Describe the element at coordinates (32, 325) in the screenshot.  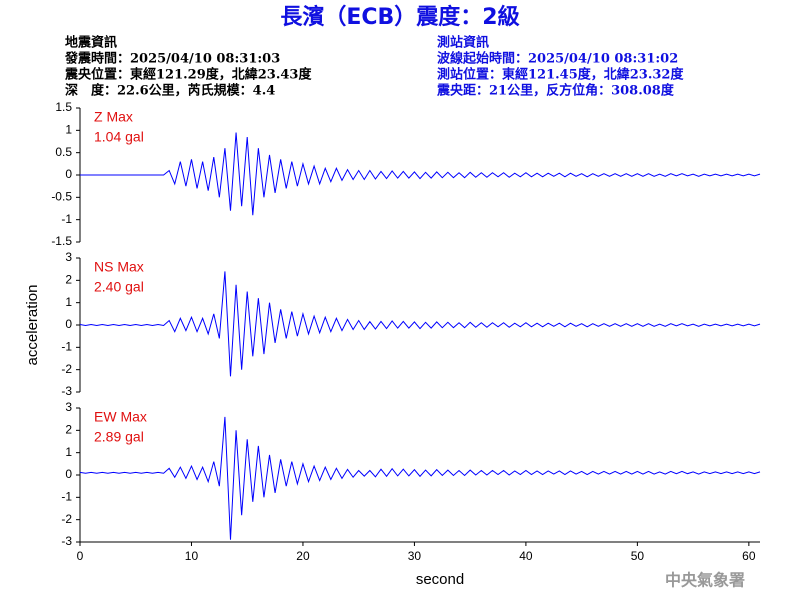
I see `y-axis-label: acceleration` at that location.